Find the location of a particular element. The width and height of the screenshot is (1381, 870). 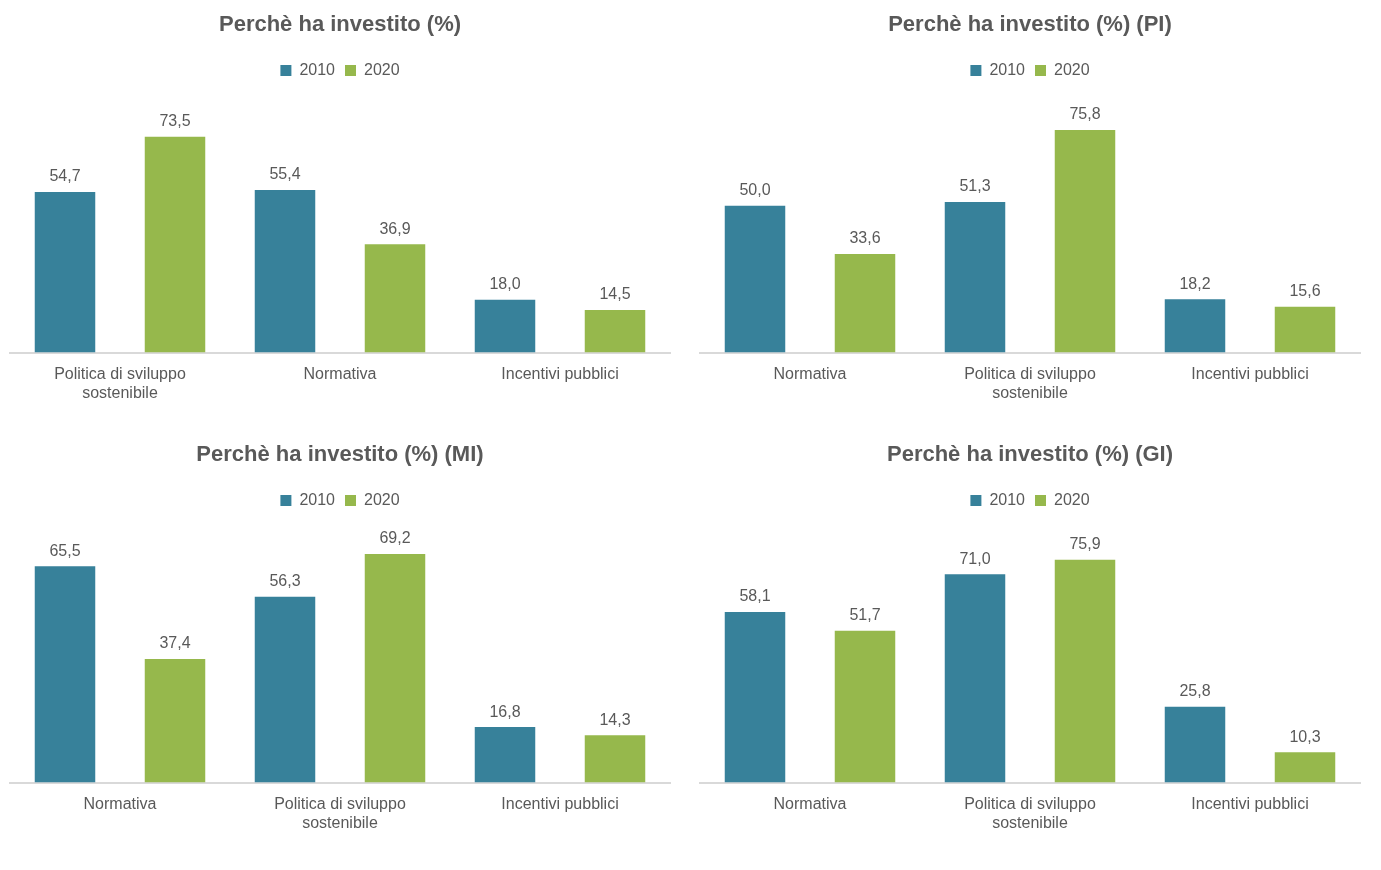

data-label: 14,5 is located at coordinates (615, 294).